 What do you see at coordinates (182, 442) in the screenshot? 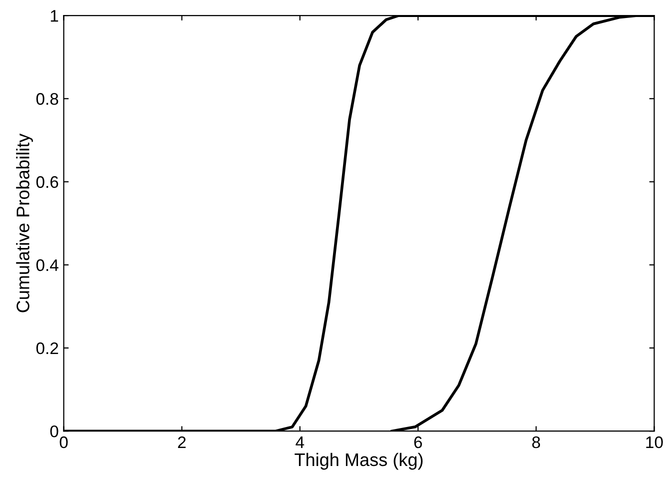
I see `x-tick-label: 2` at bounding box center [182, 442].